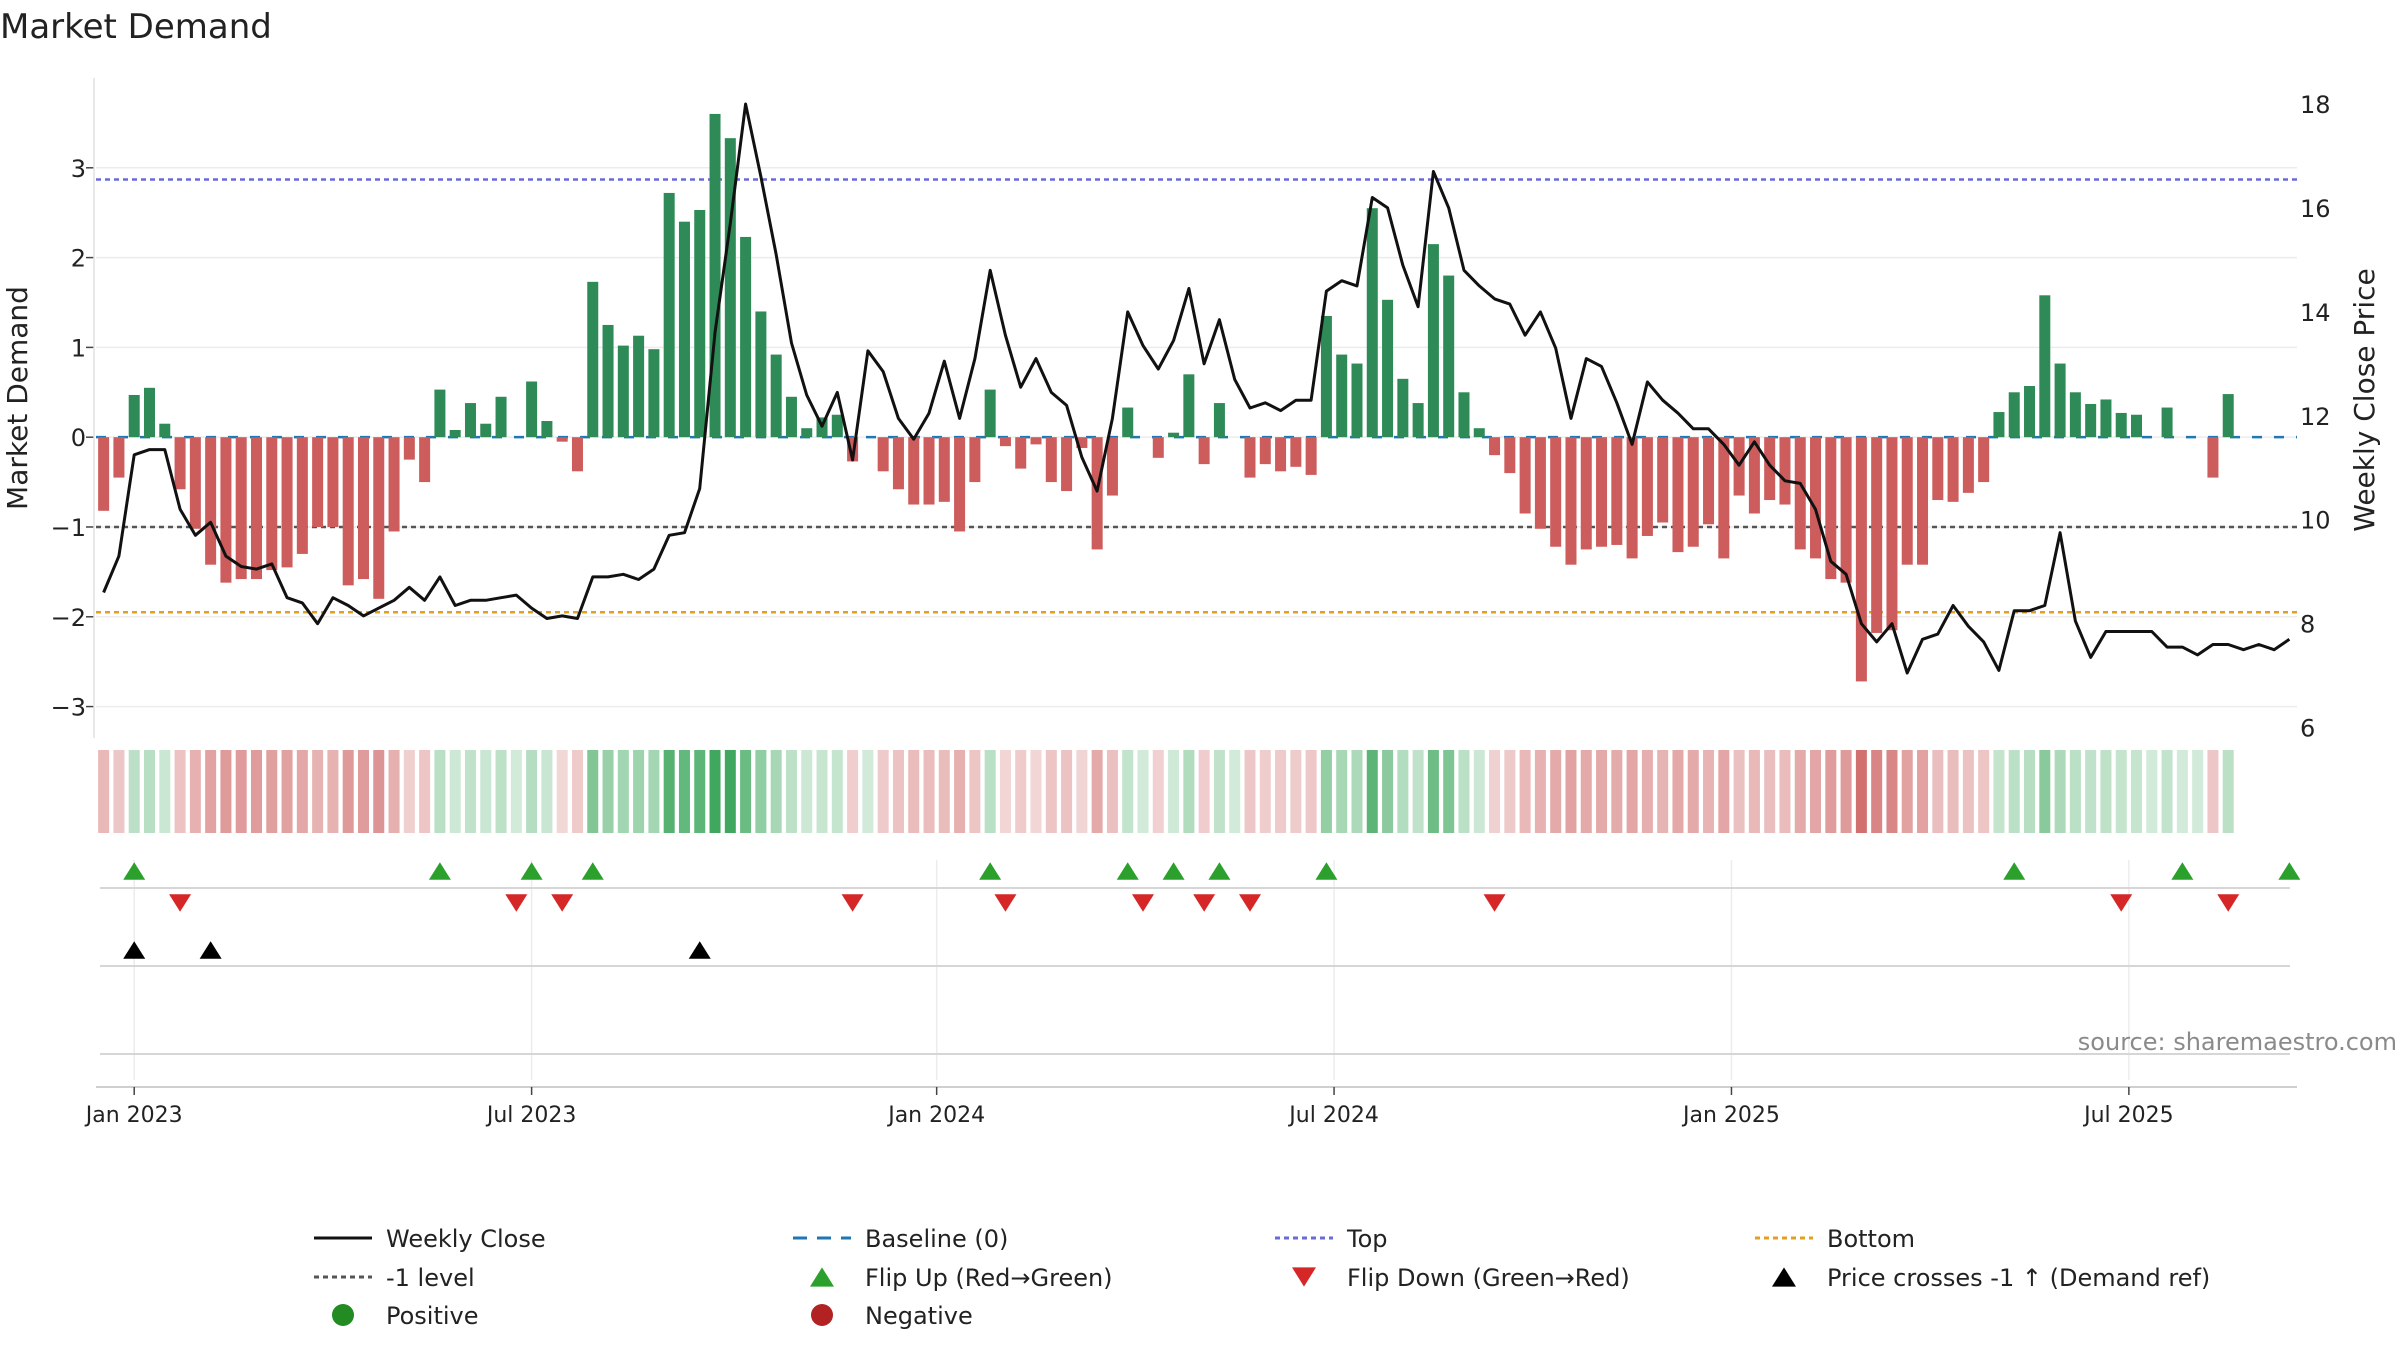 The height and width of the screenshot is (1354, 2400). I want to click on legend-label-negative: Negative, so click(919, 1316).